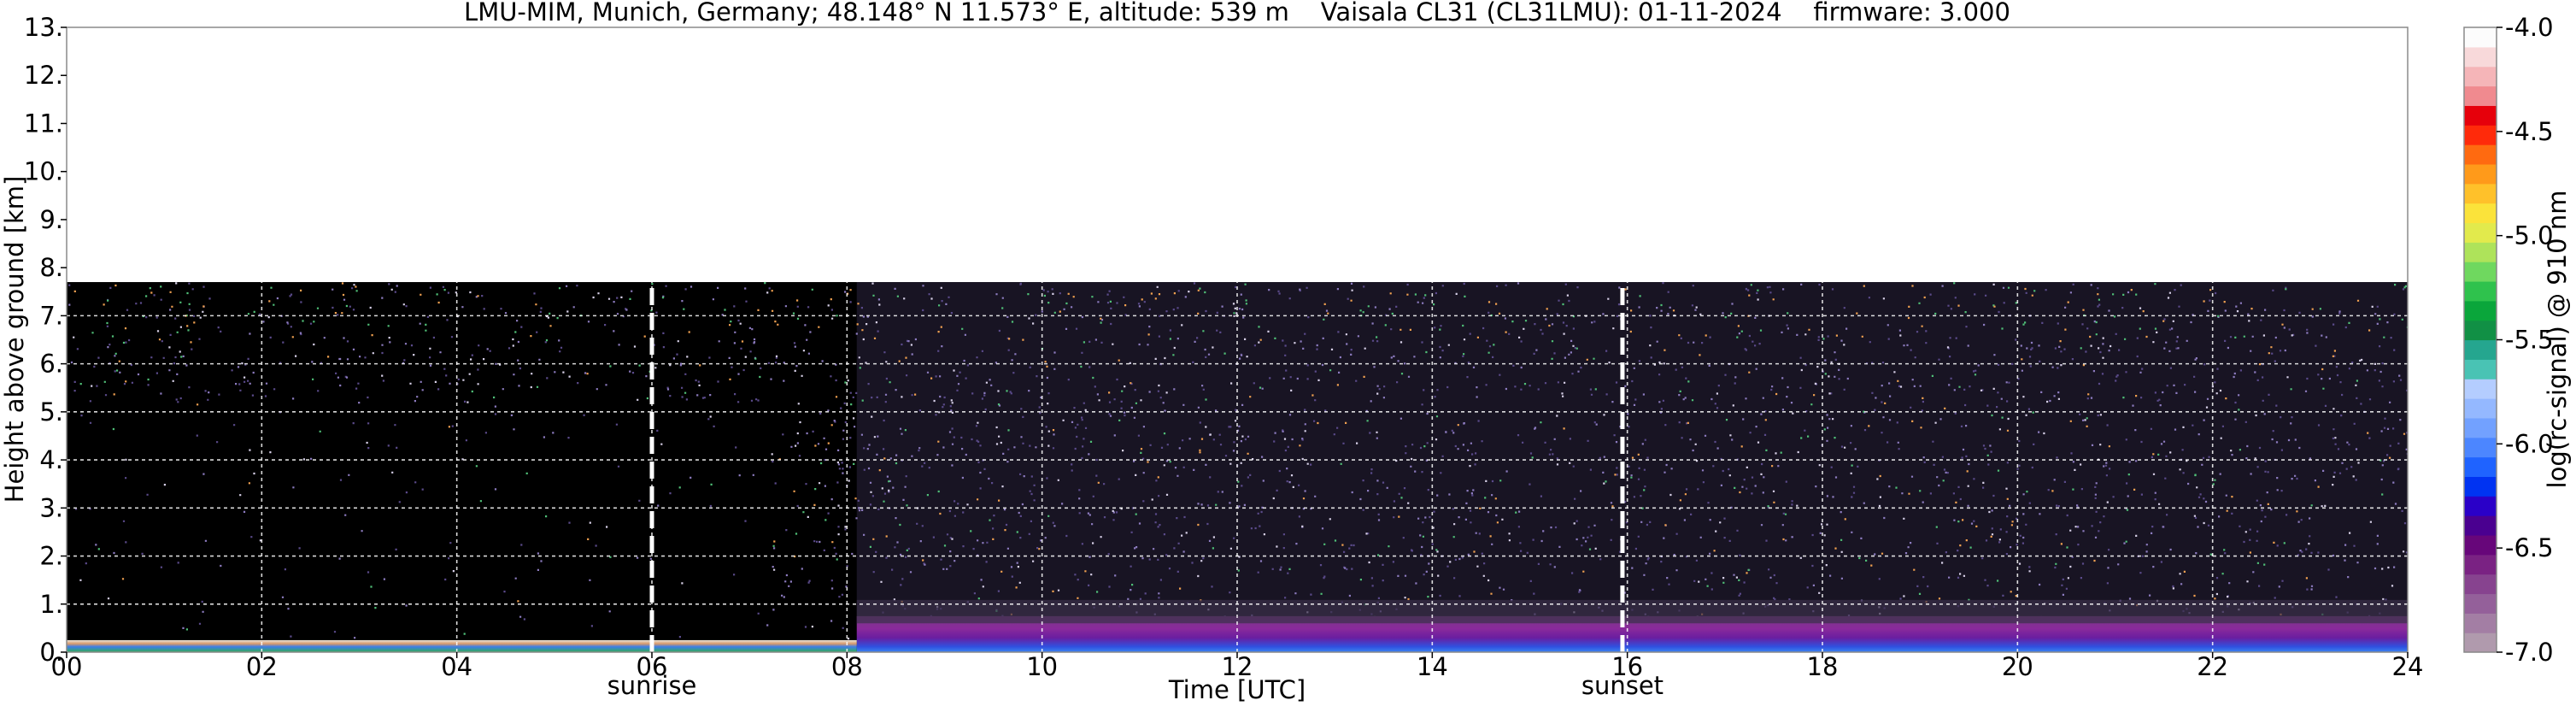  Describe the element at coordinates (1823, 666) in the screenshot. I see `x-tick-label: 18` at that location.